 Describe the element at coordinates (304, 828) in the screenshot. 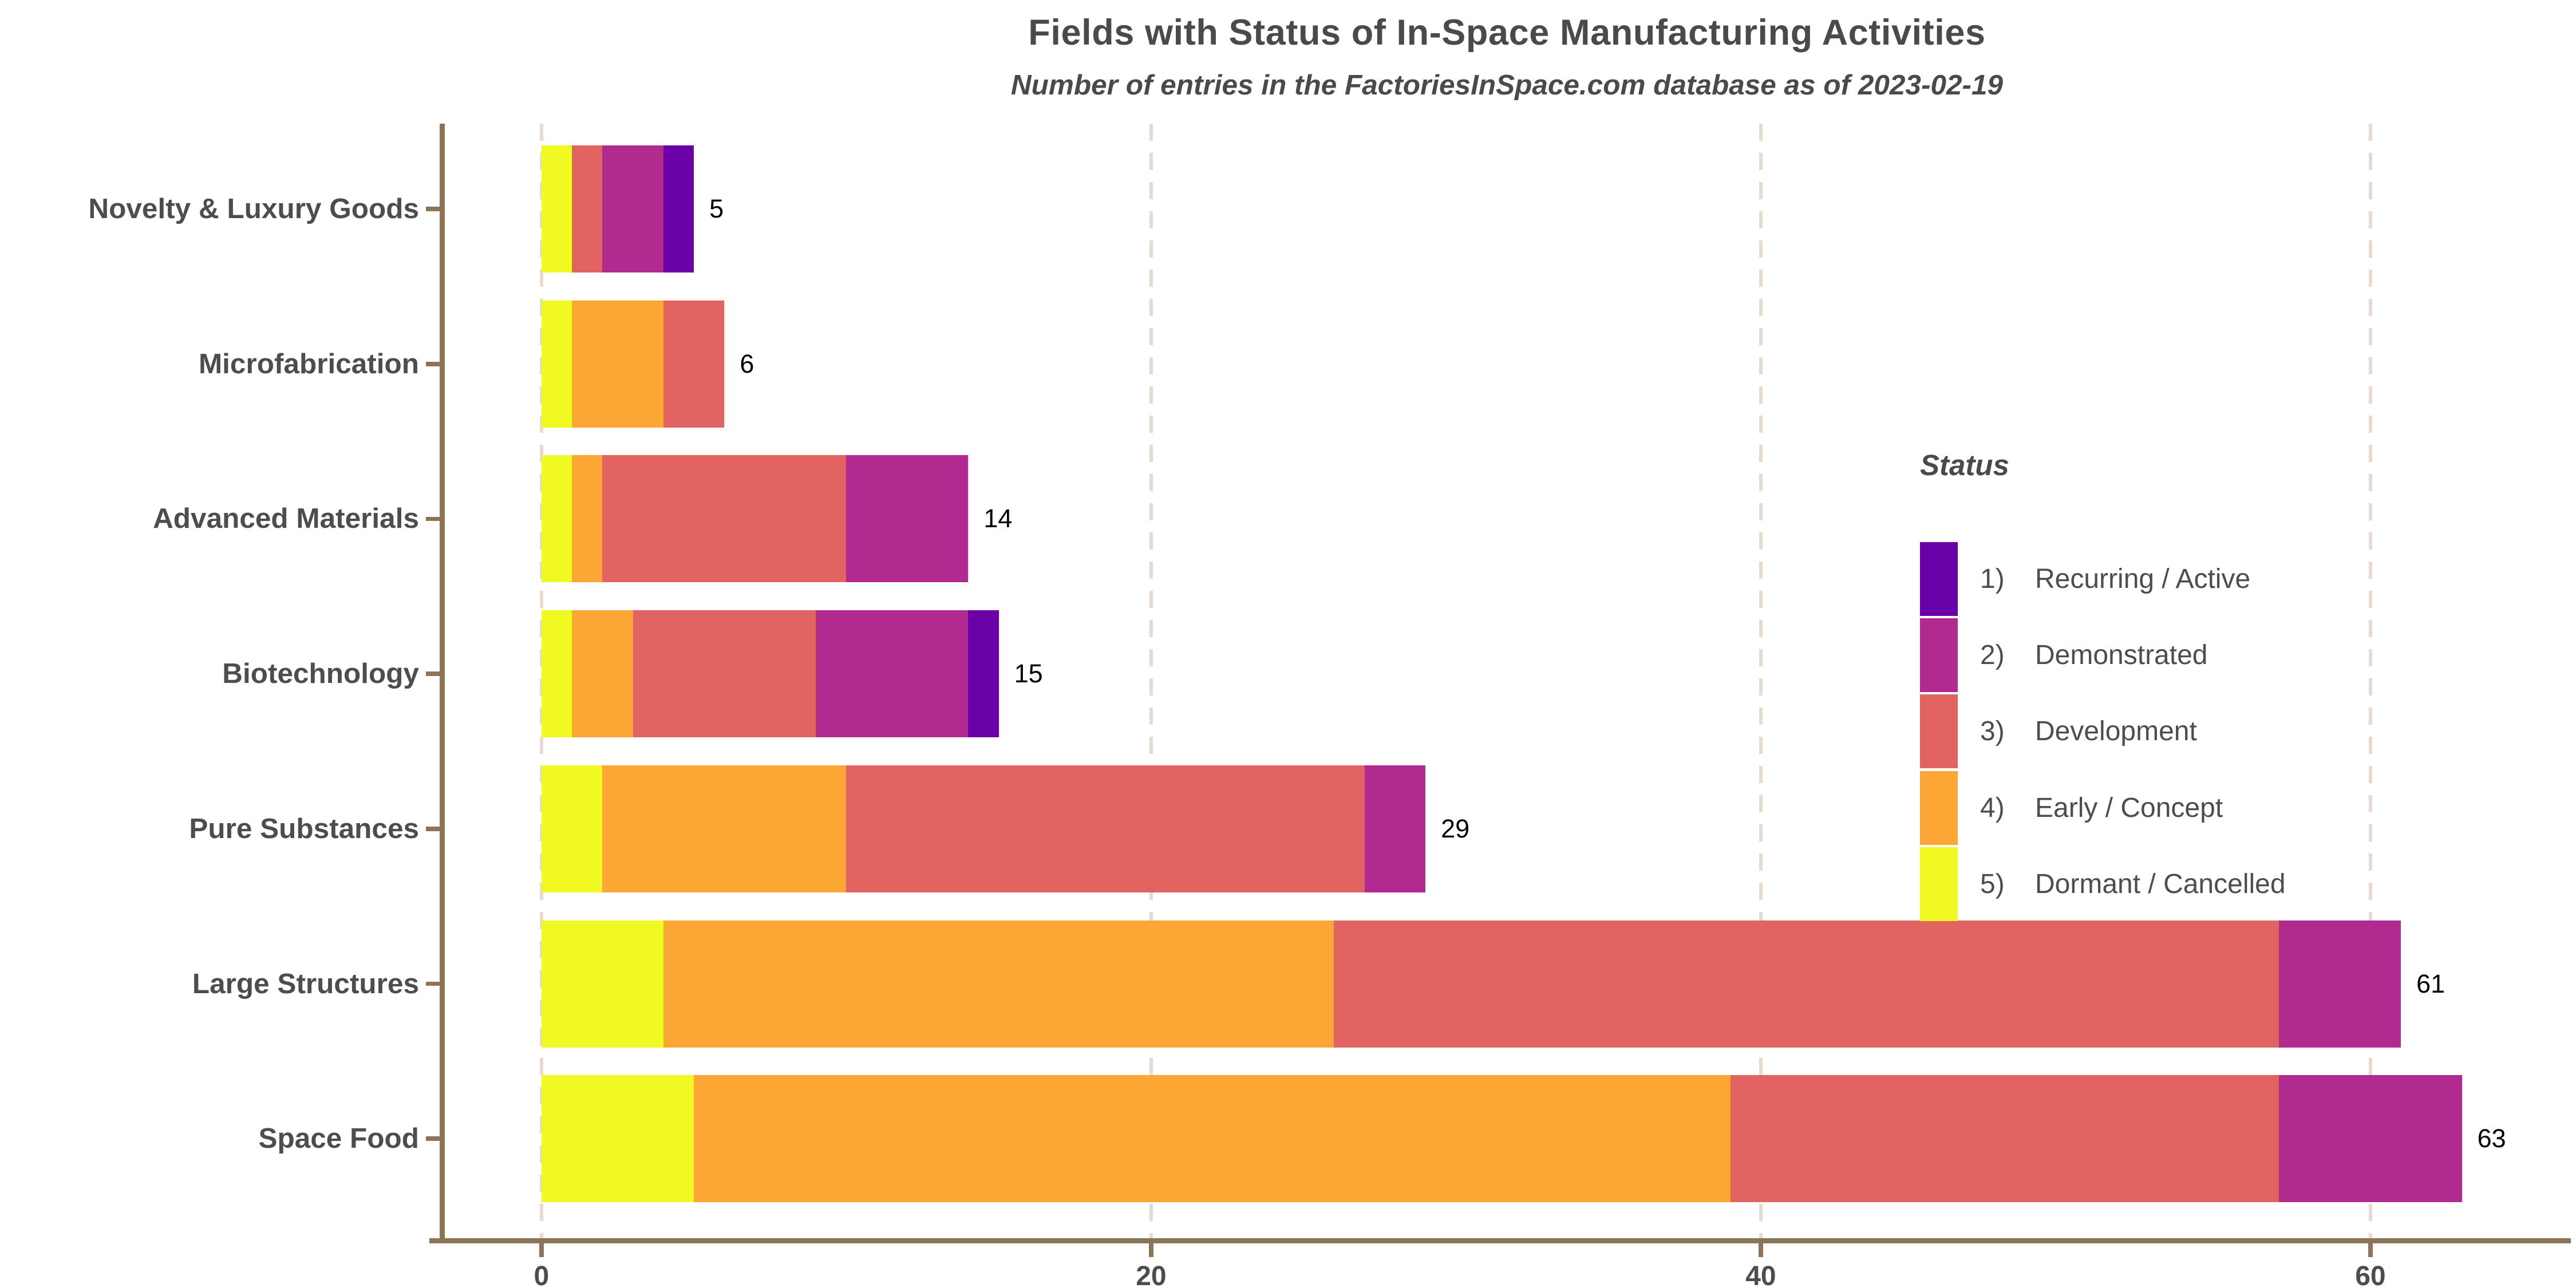

I see `category-label: Pure Substances` at that location.